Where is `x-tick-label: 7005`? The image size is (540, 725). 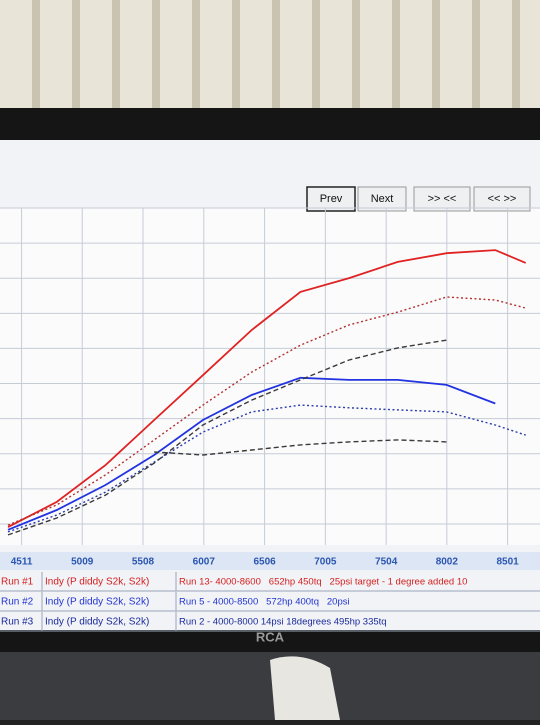 x-tick-label: 7005 is located at coordinates (325, 562).